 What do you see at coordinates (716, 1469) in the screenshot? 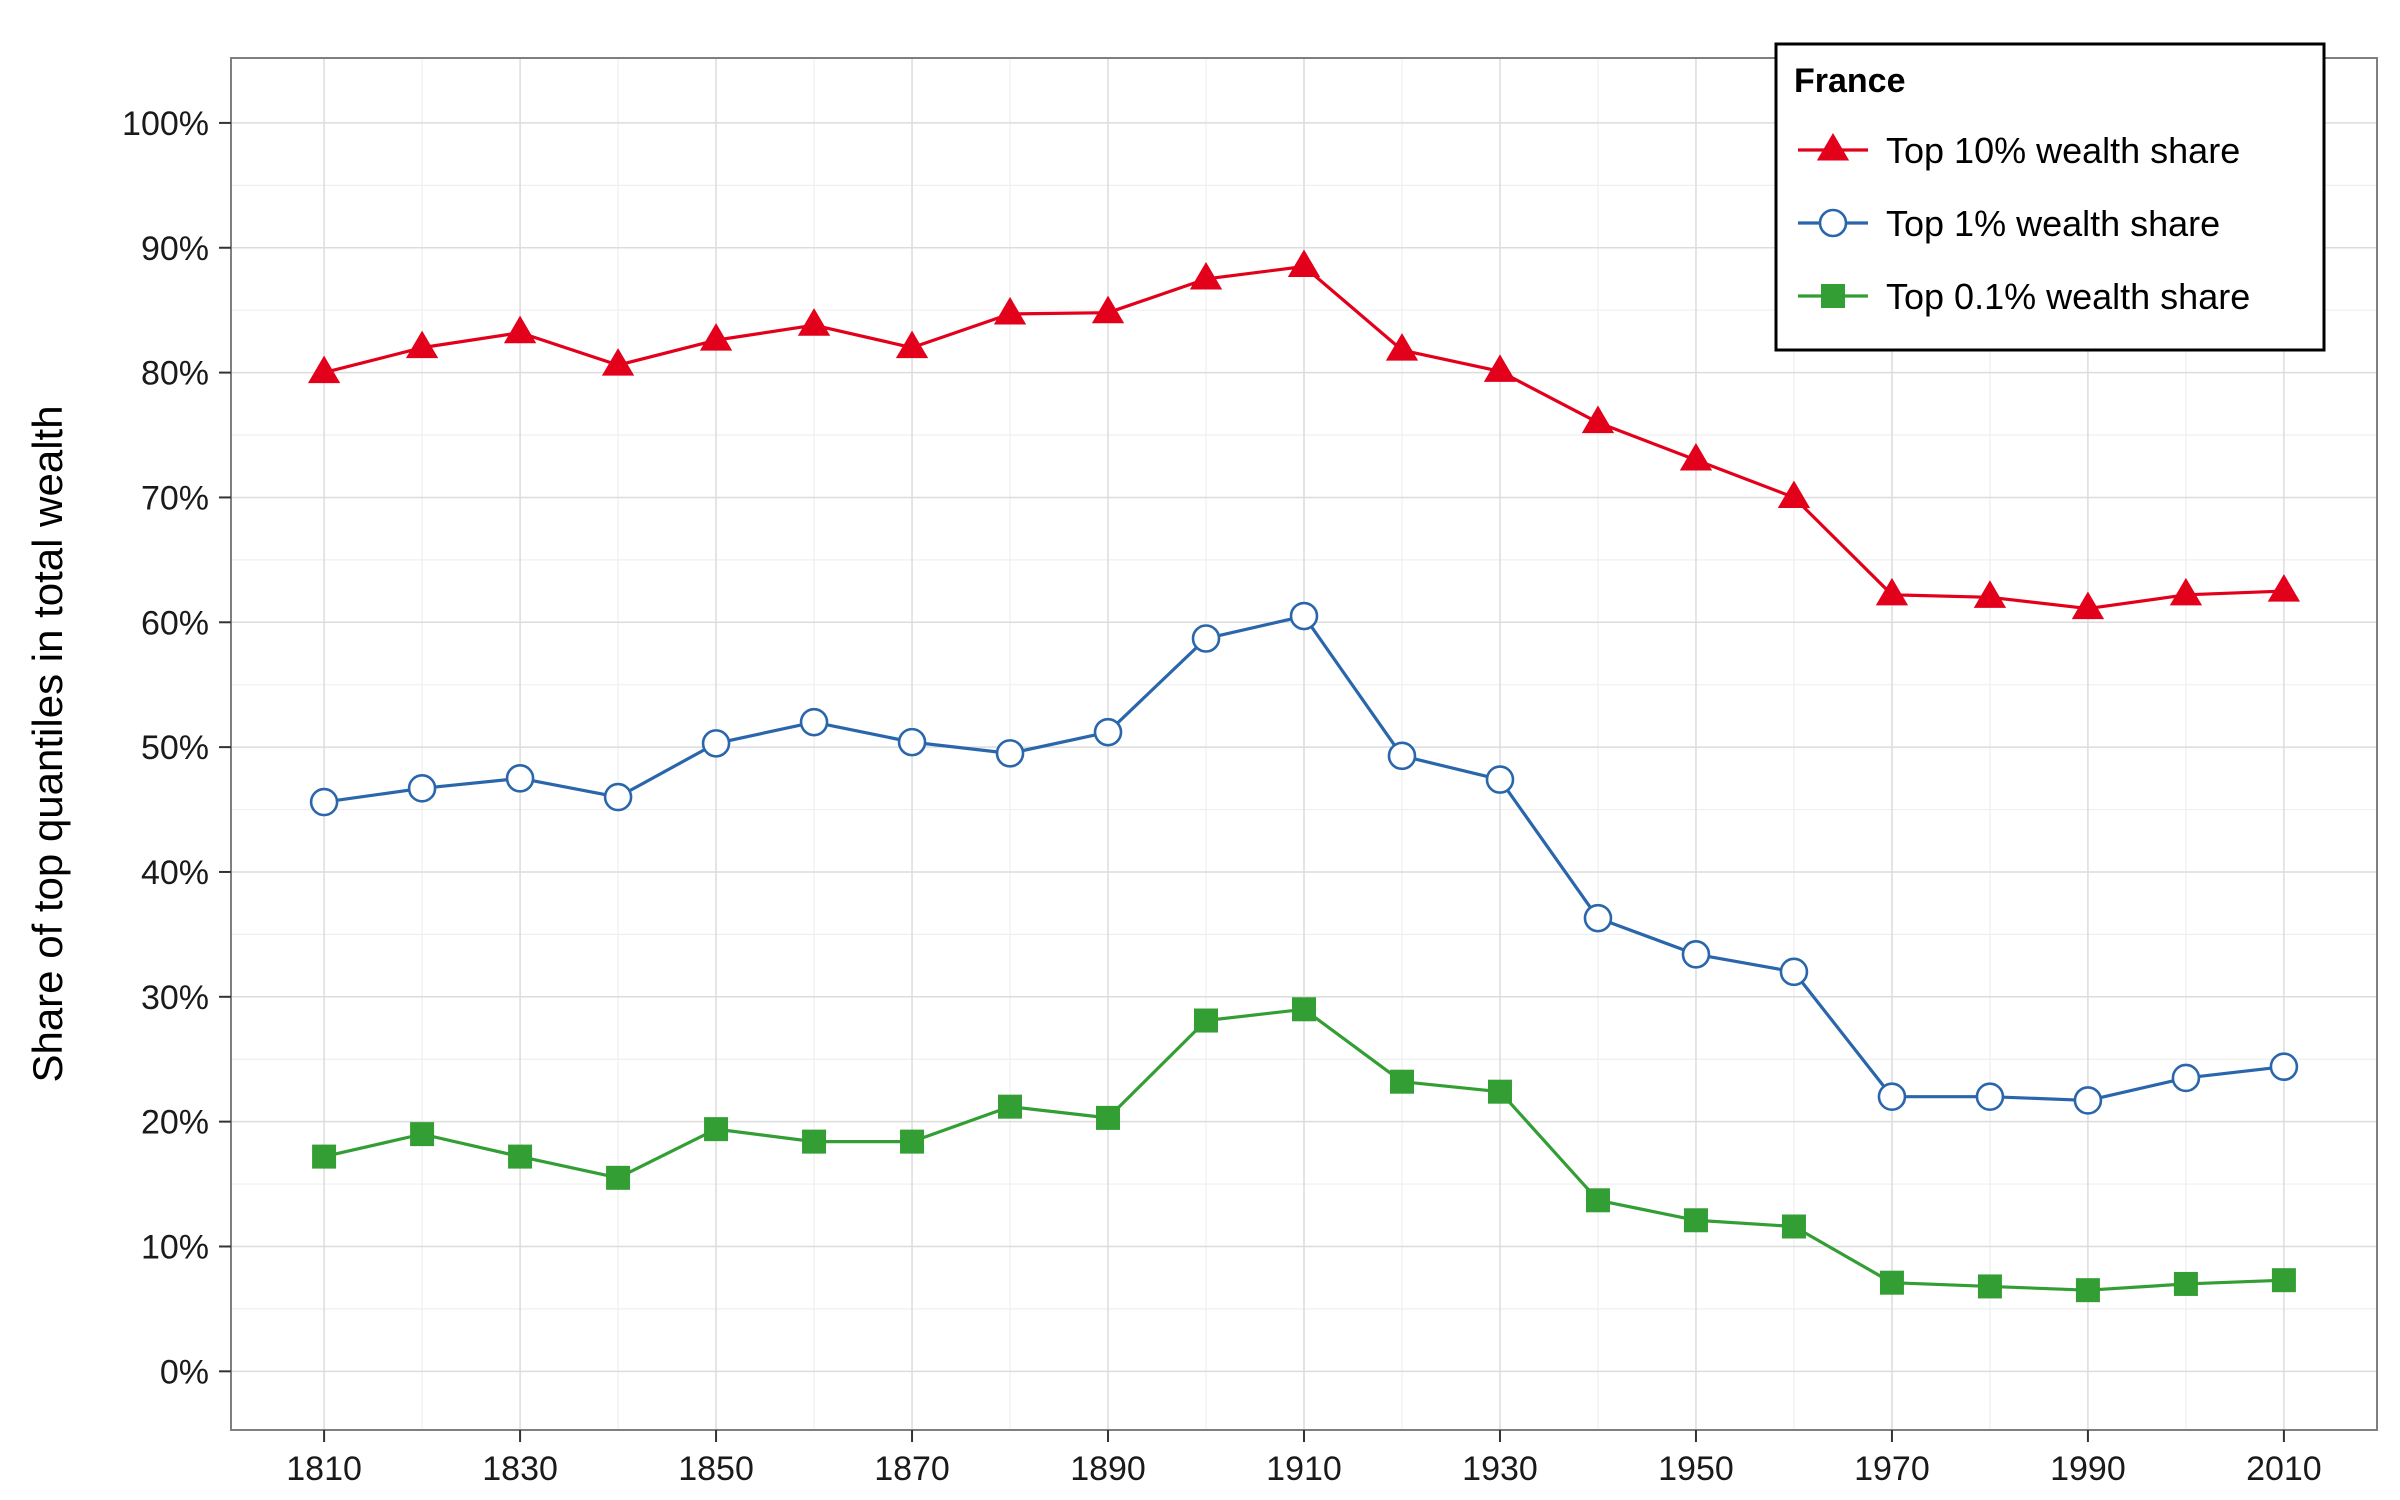
I see `x-tick-label: 1850` at bounding box center [716, 1469].